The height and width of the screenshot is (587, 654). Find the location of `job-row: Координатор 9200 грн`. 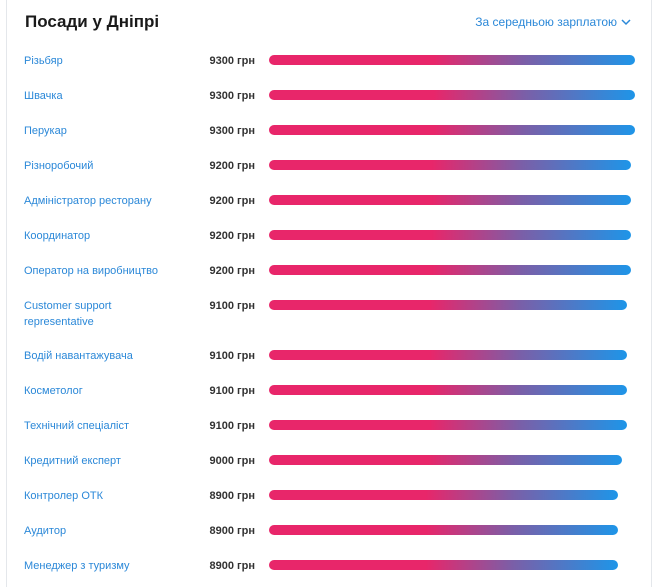

job-row: Координатор 9200 грн is located at coordinates (329, 235).